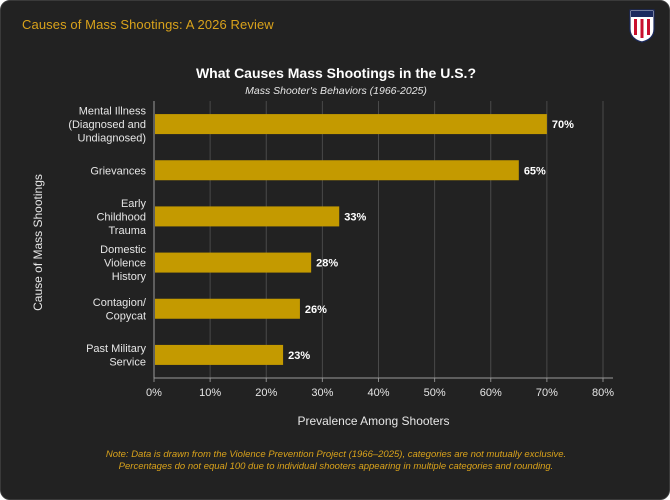 The height and width of the screenshot is (500, 670). Describe the element at coordinates (210, 393) in the screenshot. I see `x-tick-label: 10%` at that location.